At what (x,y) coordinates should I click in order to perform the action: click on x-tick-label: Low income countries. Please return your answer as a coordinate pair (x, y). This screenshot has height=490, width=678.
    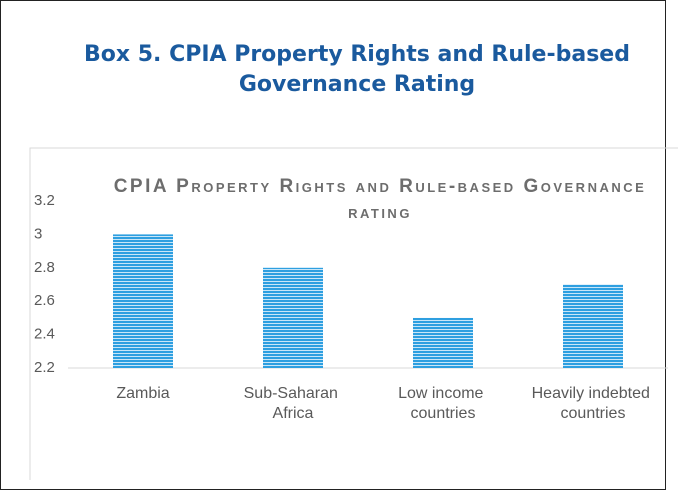
    Looking at the image, I should click on (443, 403).